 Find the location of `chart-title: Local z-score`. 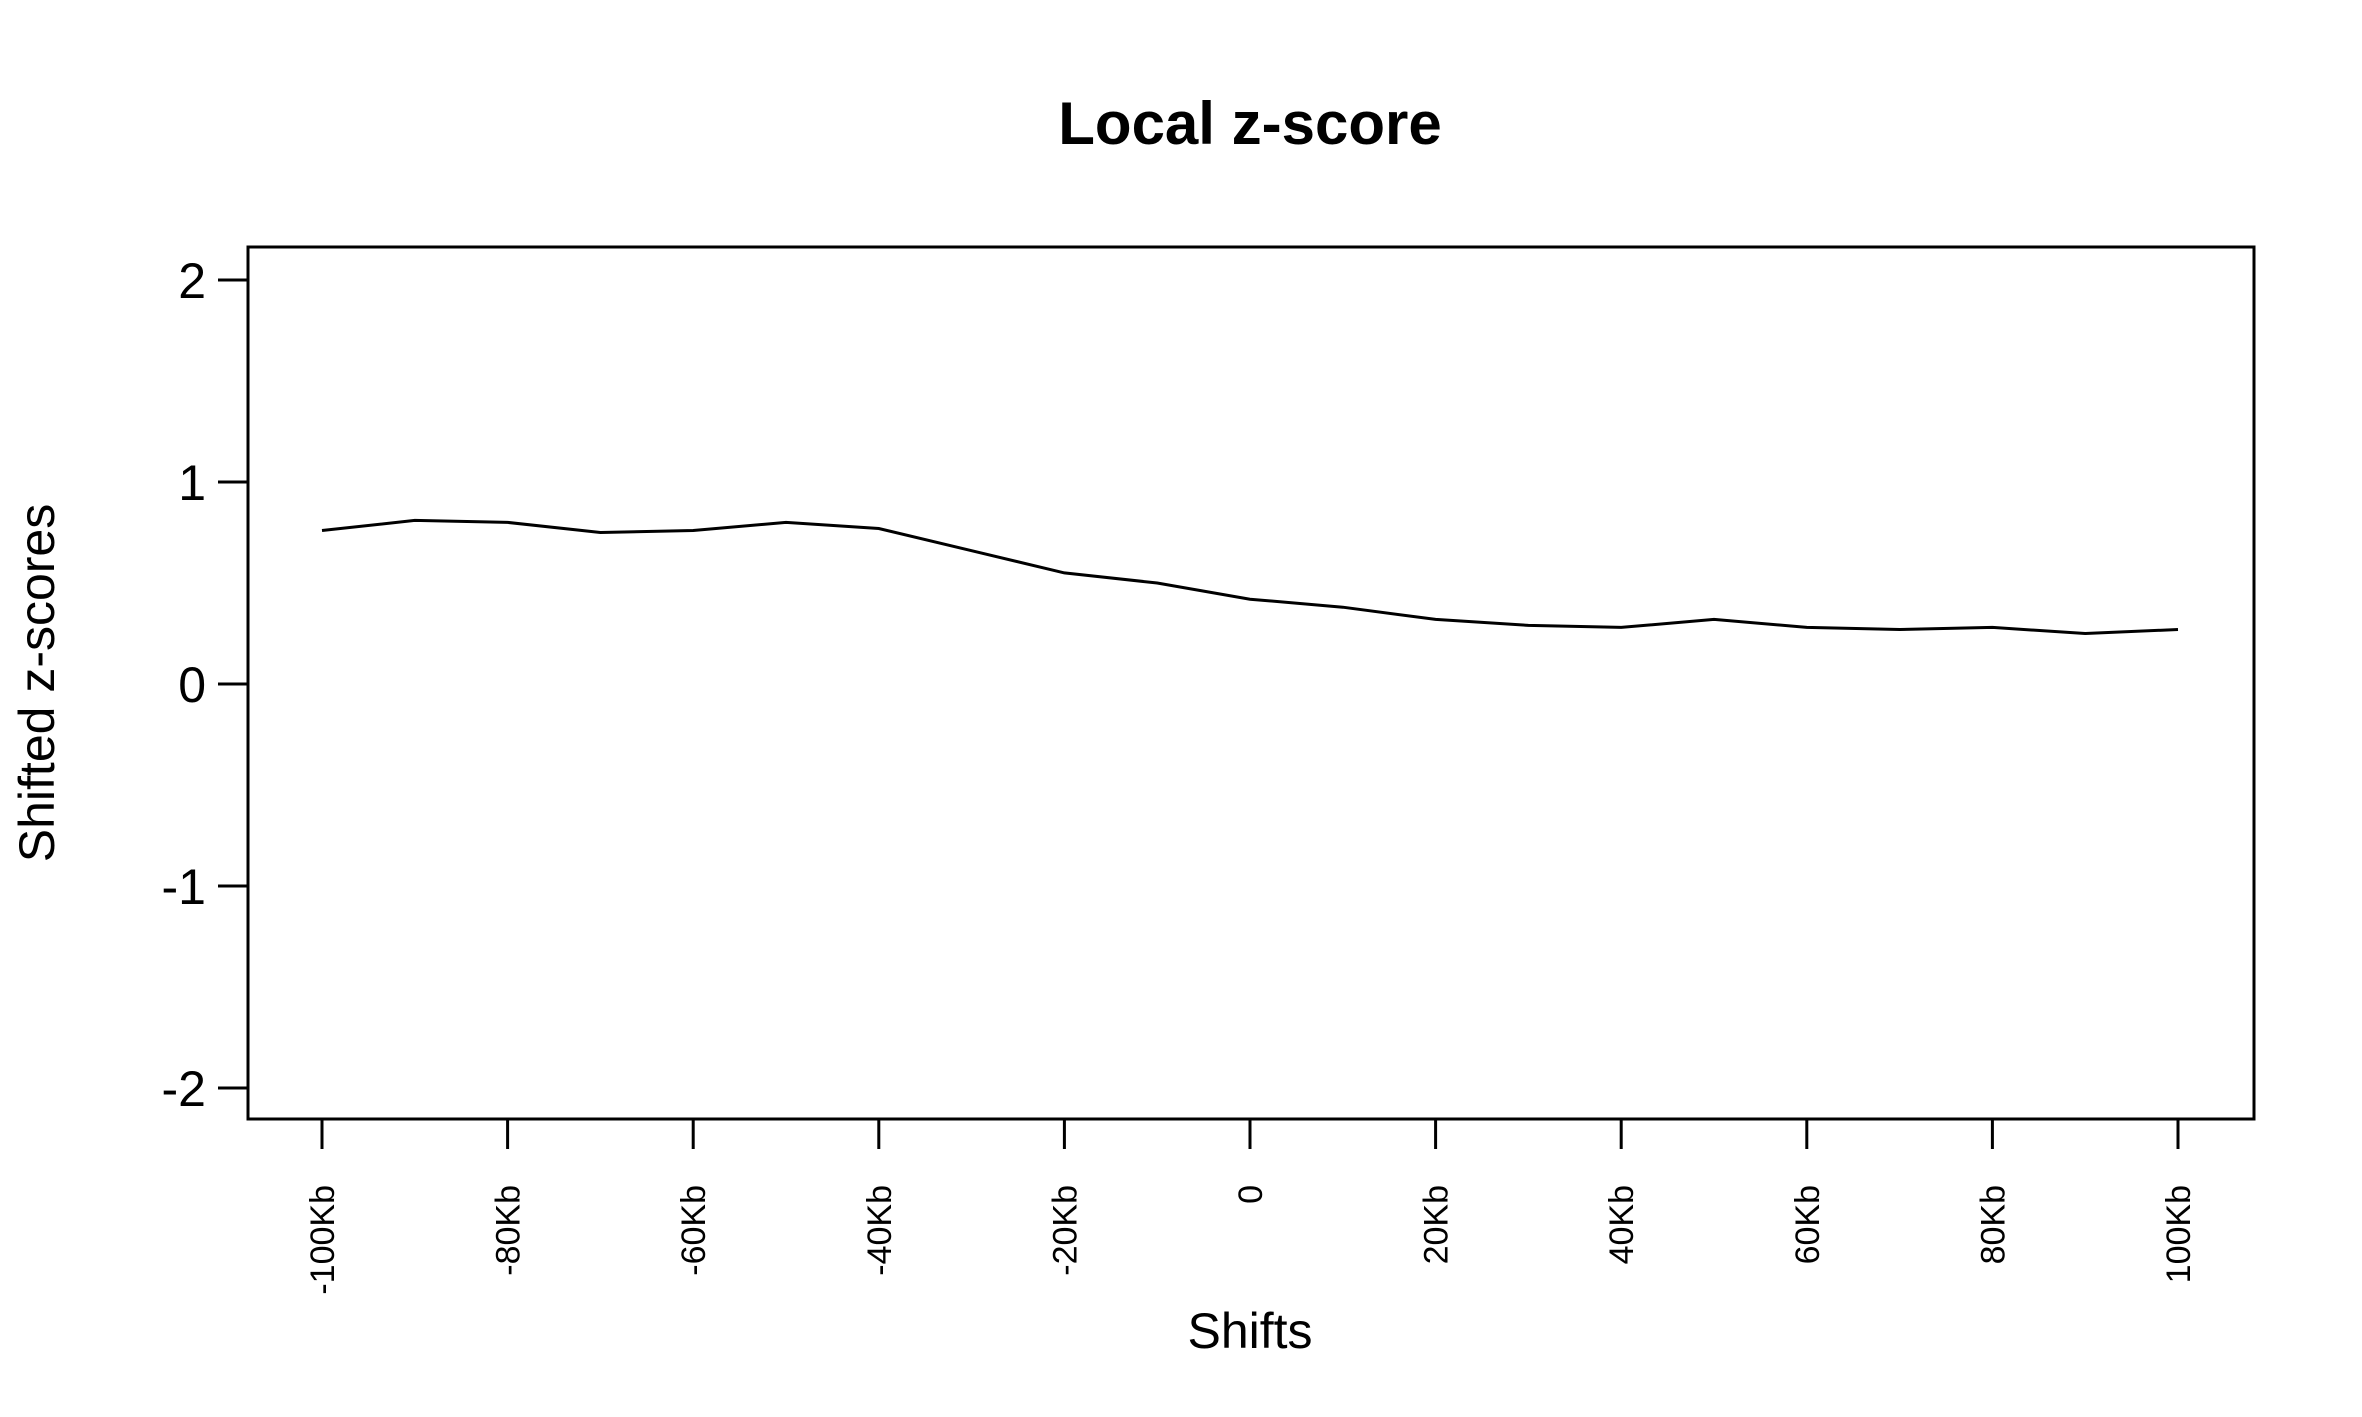

chart-title: Local z-score is located at coordinates (1249, 123).